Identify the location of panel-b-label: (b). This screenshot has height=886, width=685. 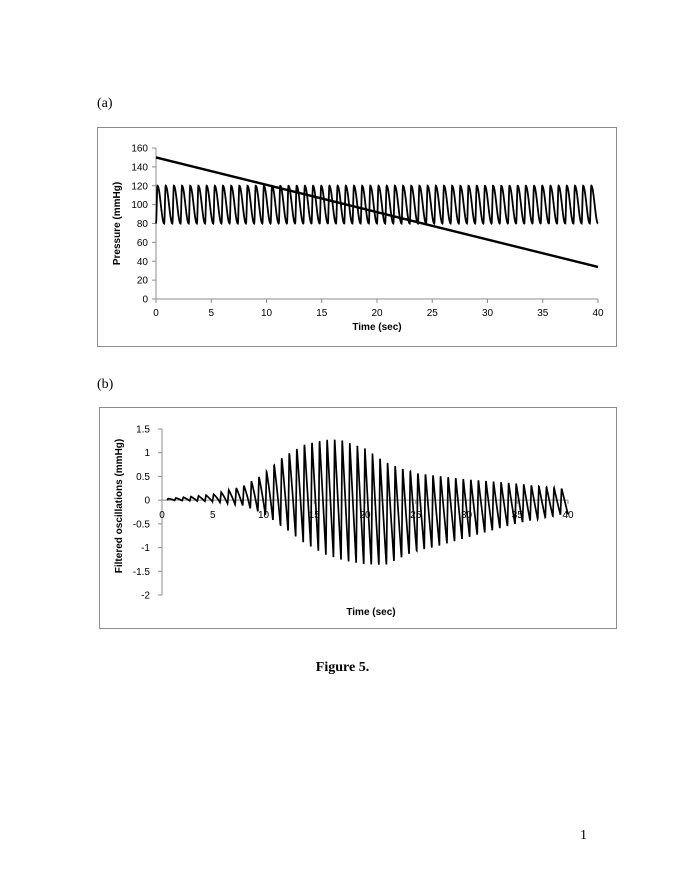
(105, 384).